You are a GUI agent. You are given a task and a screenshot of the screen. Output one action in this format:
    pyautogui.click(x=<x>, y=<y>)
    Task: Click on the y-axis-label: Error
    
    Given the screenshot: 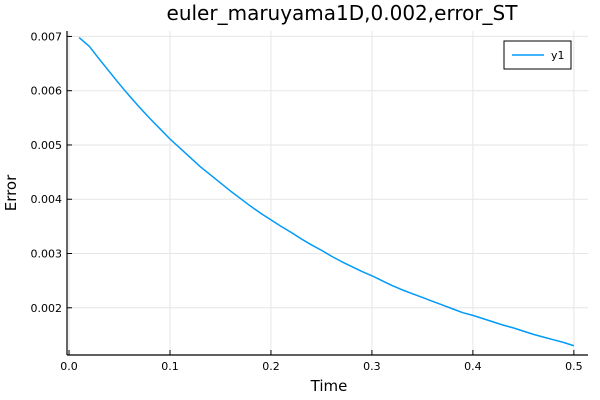 What is the action you would take?
    pyautogui.click(x=11, y=192)
    